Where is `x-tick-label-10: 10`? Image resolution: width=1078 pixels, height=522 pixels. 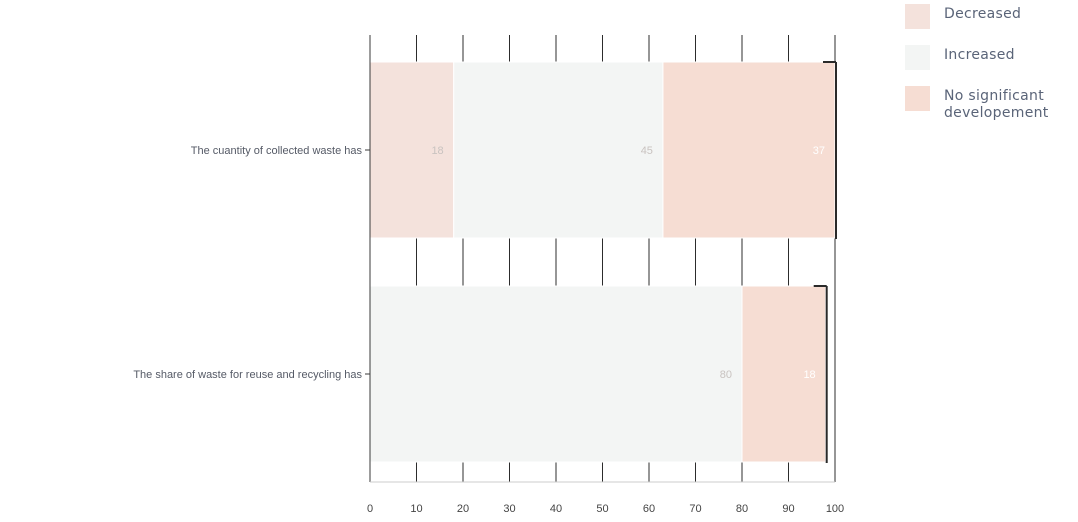
x-tick-label-10: 10 is located at coordinates (416, 509).